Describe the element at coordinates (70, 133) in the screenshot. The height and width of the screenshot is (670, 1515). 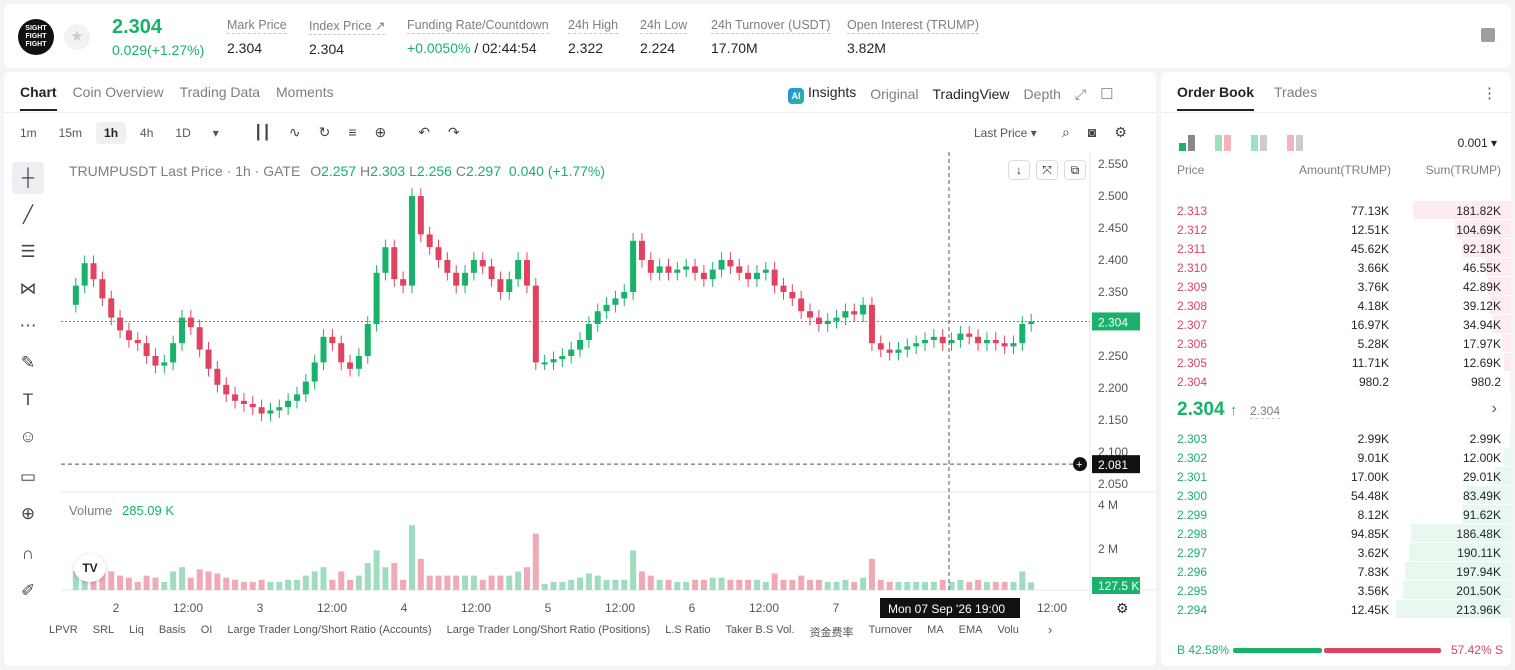
I see `timeframe-15m: 15m` at that location.